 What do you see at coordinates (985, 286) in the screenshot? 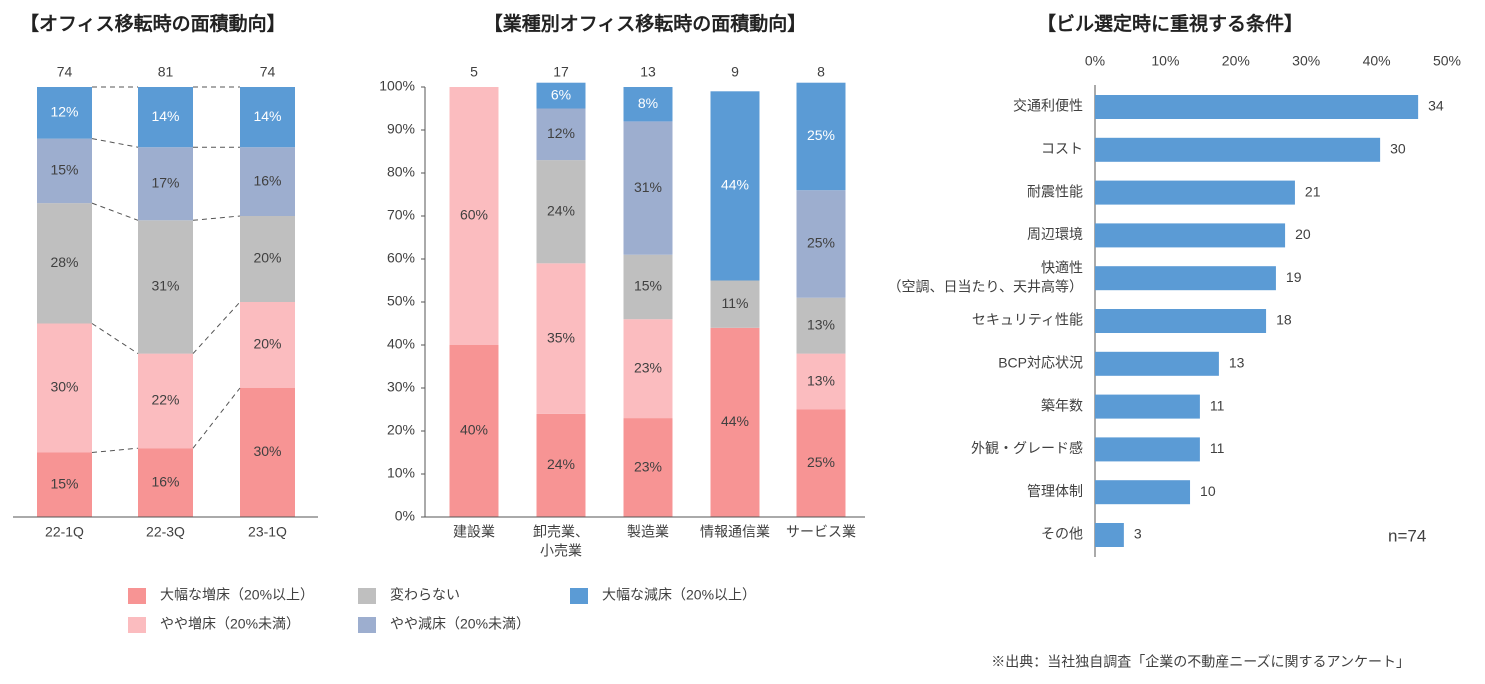
I see `category-label: （空調、日当たり、天井高等）` at bounding box center [985, 286].